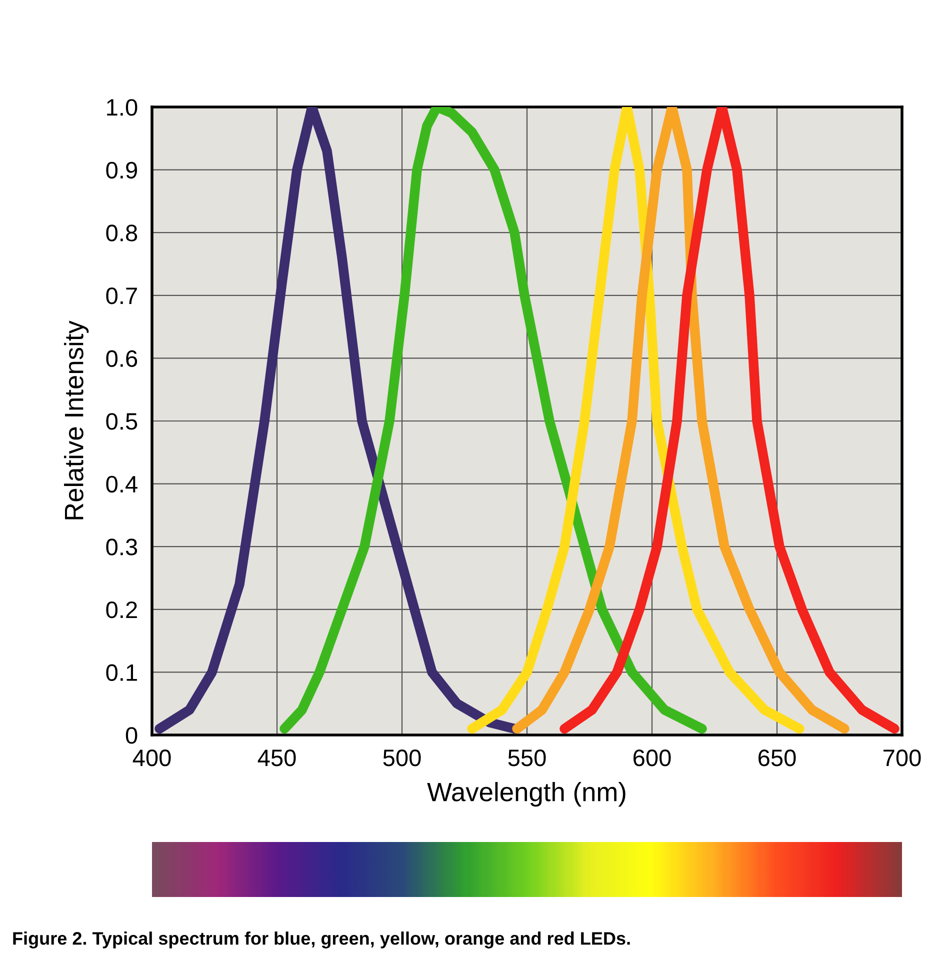 Image resolution: width=947 pixels, height=967 pixels. What do you see at coordinates (527, 758) in the screenshot?
I see `x-tick-label: 550` at bounding box center [527, 758].